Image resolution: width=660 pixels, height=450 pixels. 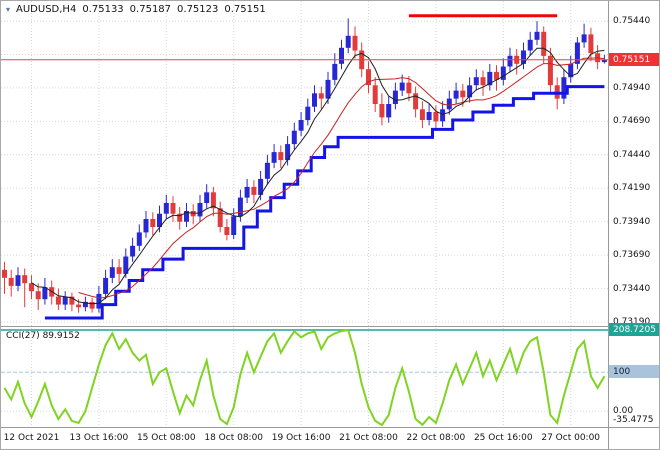 I want to click on price-axis-label: 0.73690, so click(x=632, y=255).